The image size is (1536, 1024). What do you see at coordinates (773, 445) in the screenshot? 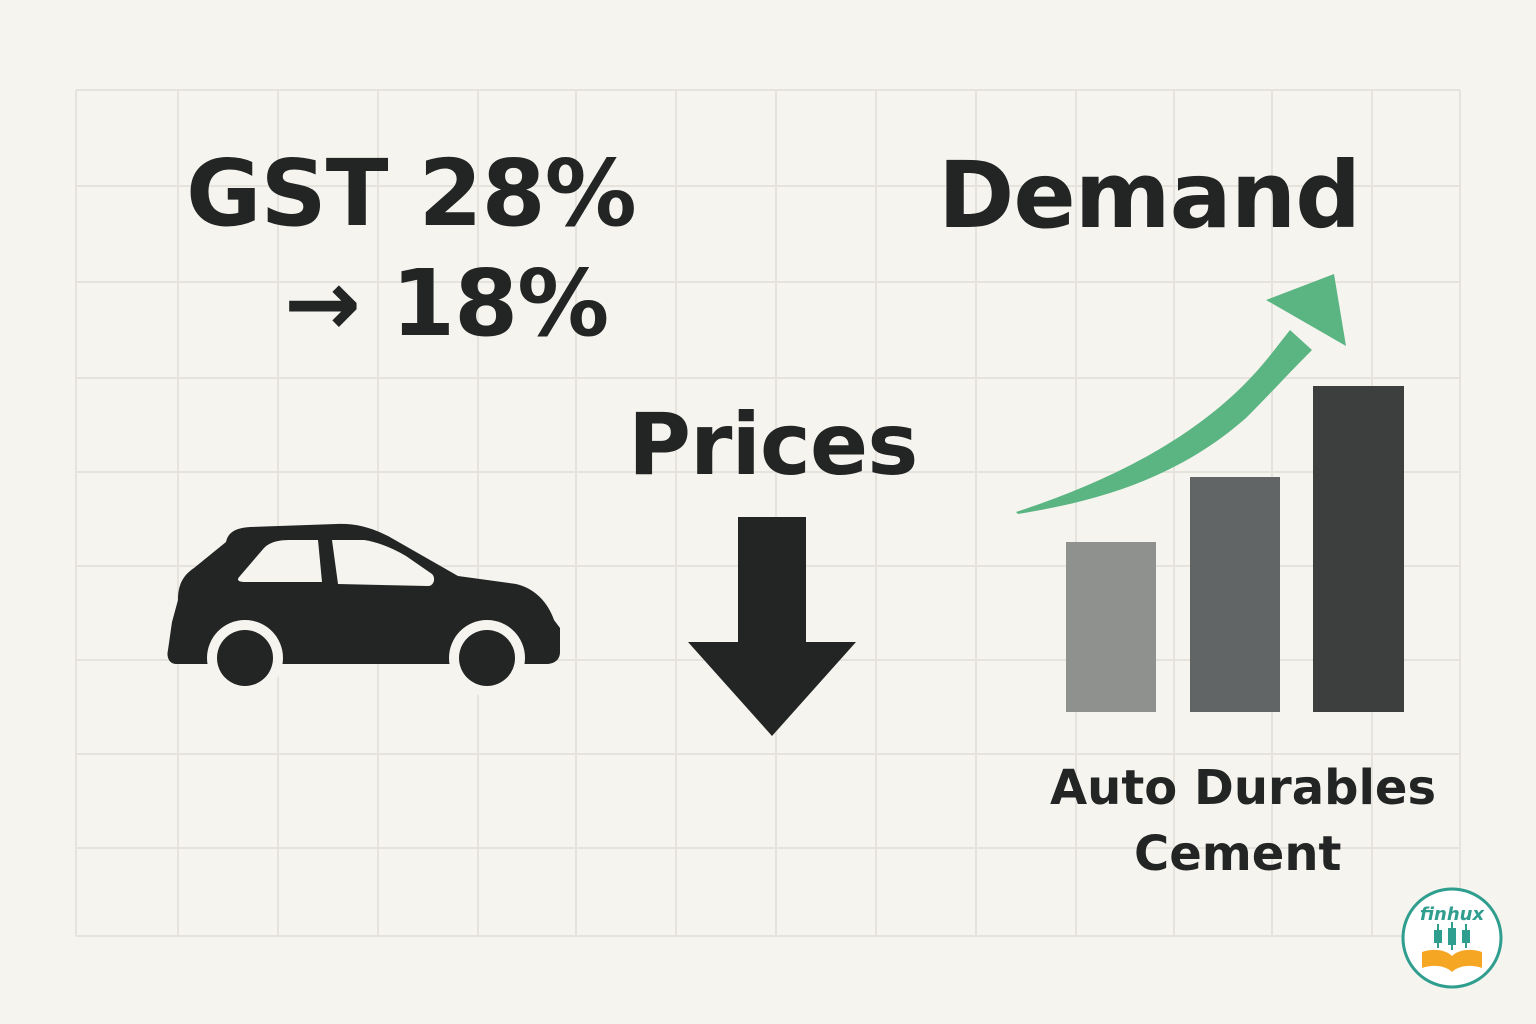
I see `prices-heading: Prices` at bounding box center [773, 445].